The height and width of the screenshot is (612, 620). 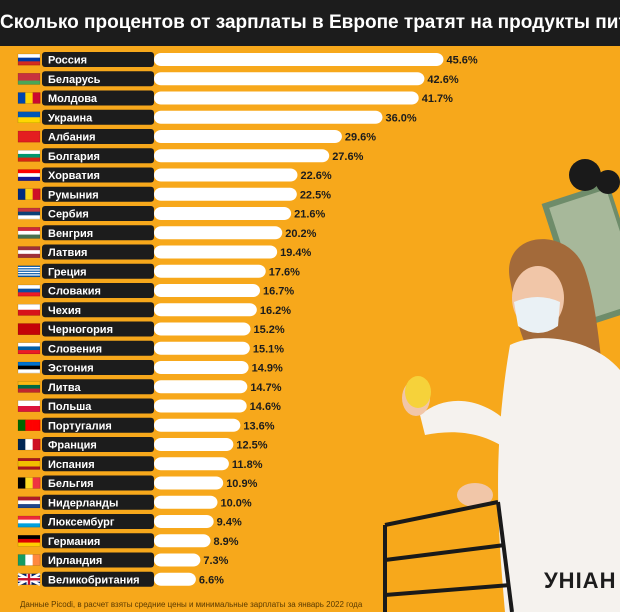 I want to click on flag-slovenia-icon, so click(x=29, y=348).